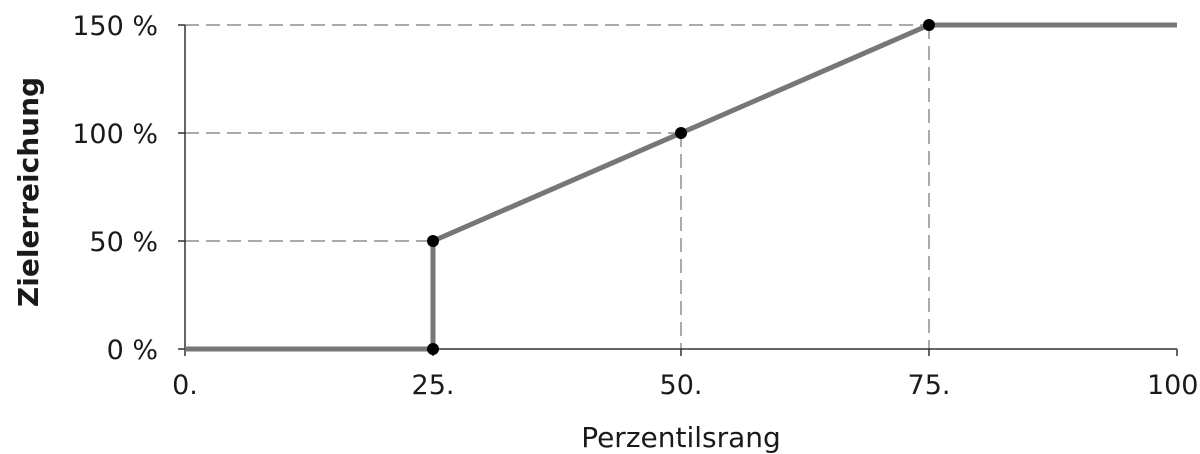 The image size is (1200, 454). What do you see at coordinates (929, 385) in the screenshot?
I see `x-tick-label: 75.` at bounding box center [929, 385].